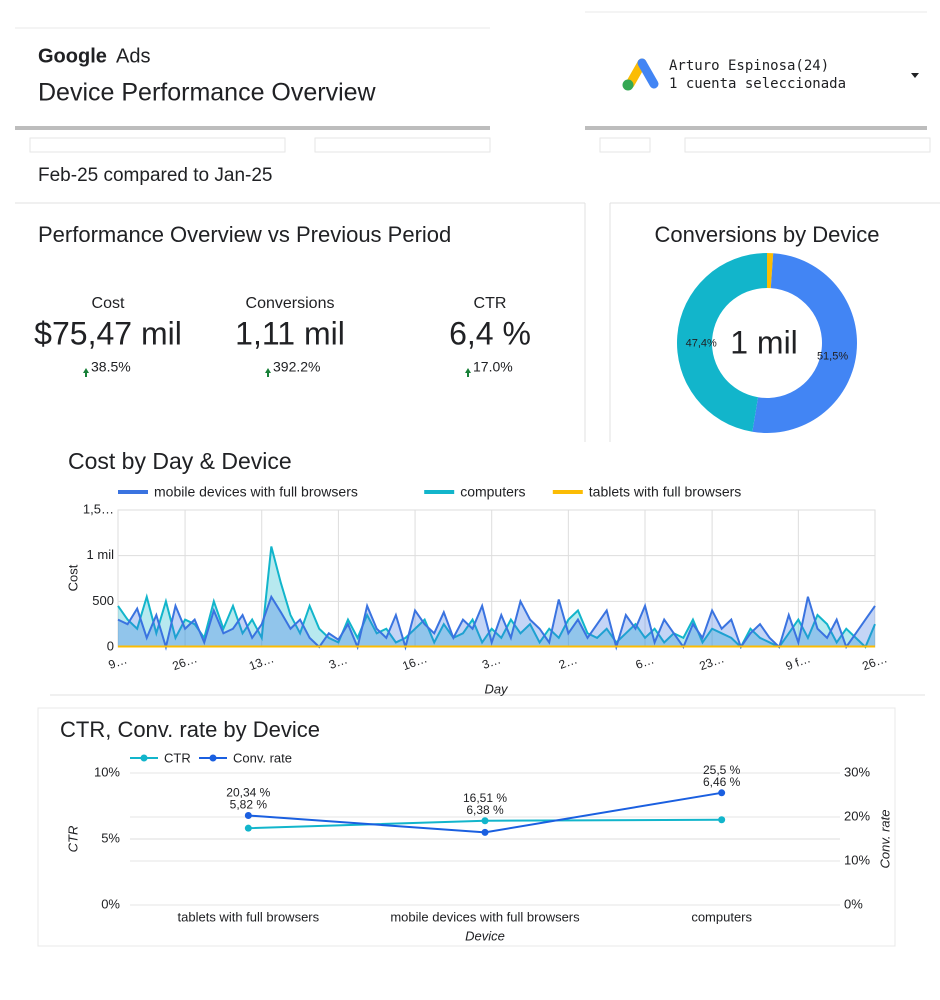  I want to click on y2-tick-label: 20%, so click(857, 815).